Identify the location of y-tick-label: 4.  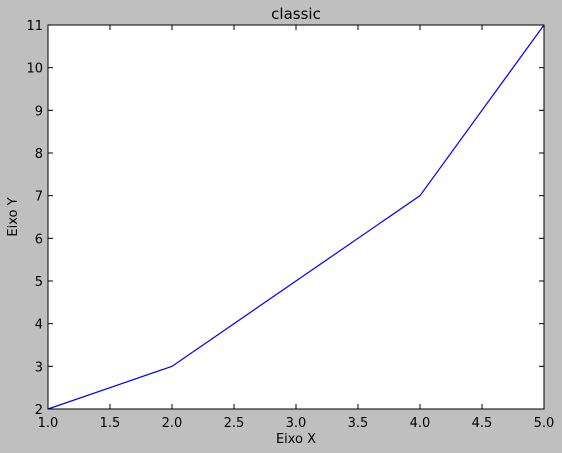
(39, 325).